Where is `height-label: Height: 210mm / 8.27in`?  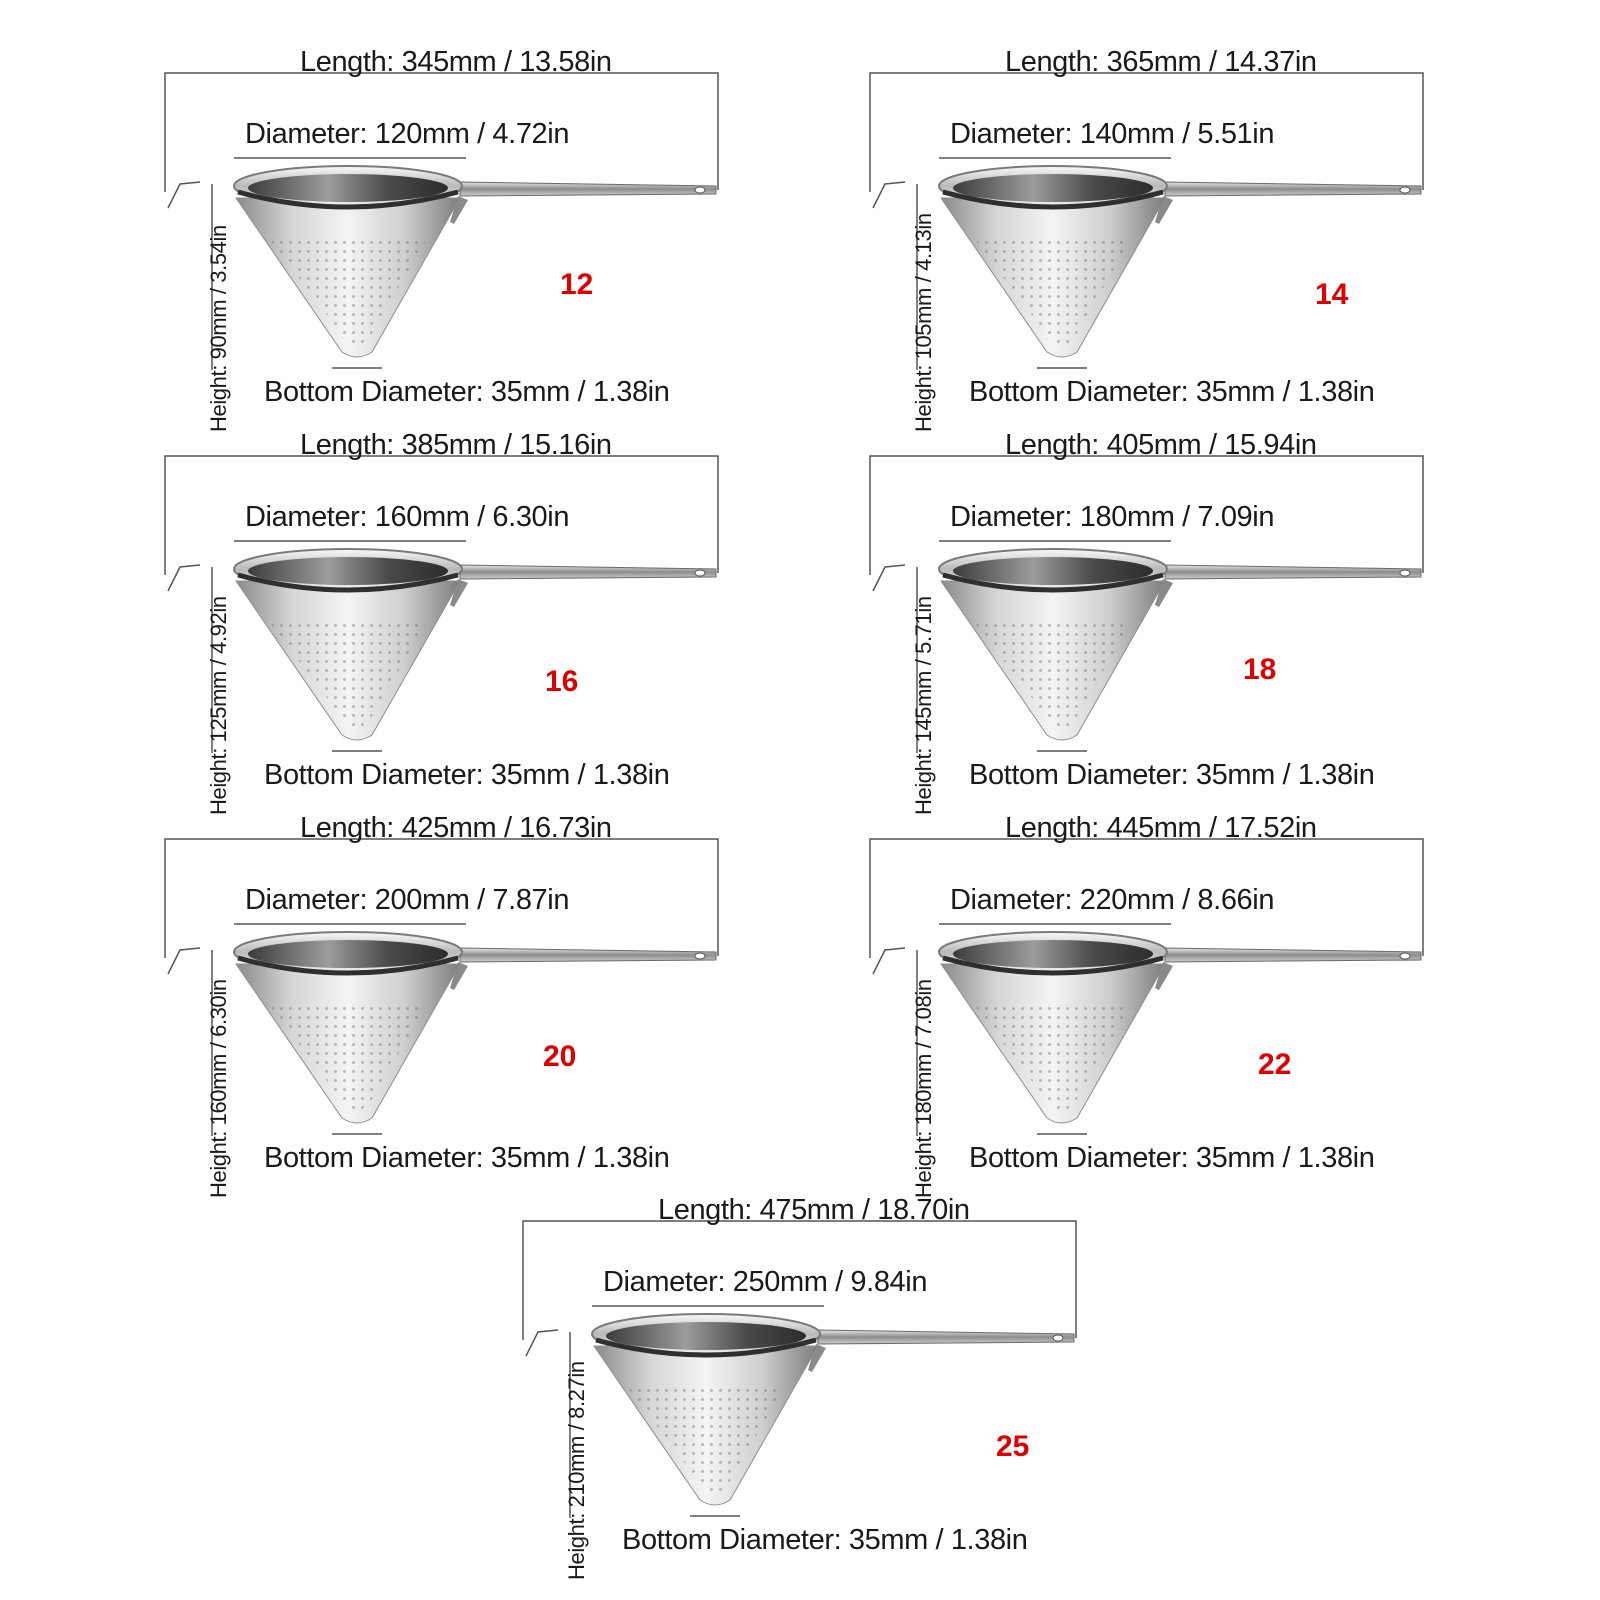 height-label: Height: 210mm / 8.27in is located at coordinates (576, 1470).